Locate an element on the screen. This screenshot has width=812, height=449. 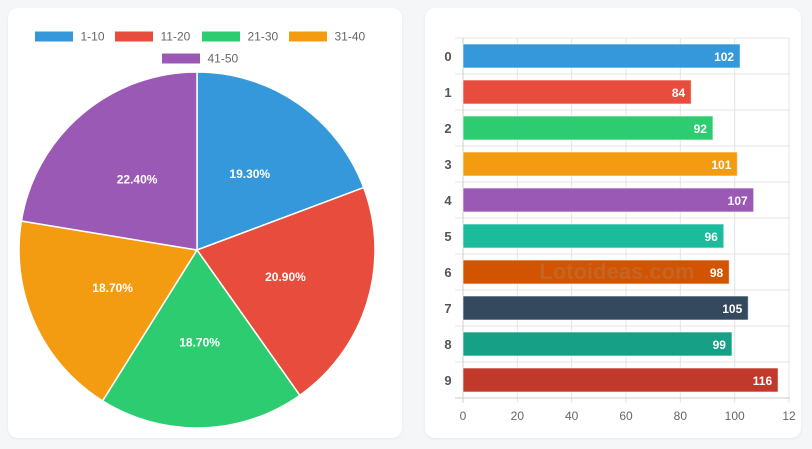
x-tick-label: 40 is located at coordinates (572, 416).